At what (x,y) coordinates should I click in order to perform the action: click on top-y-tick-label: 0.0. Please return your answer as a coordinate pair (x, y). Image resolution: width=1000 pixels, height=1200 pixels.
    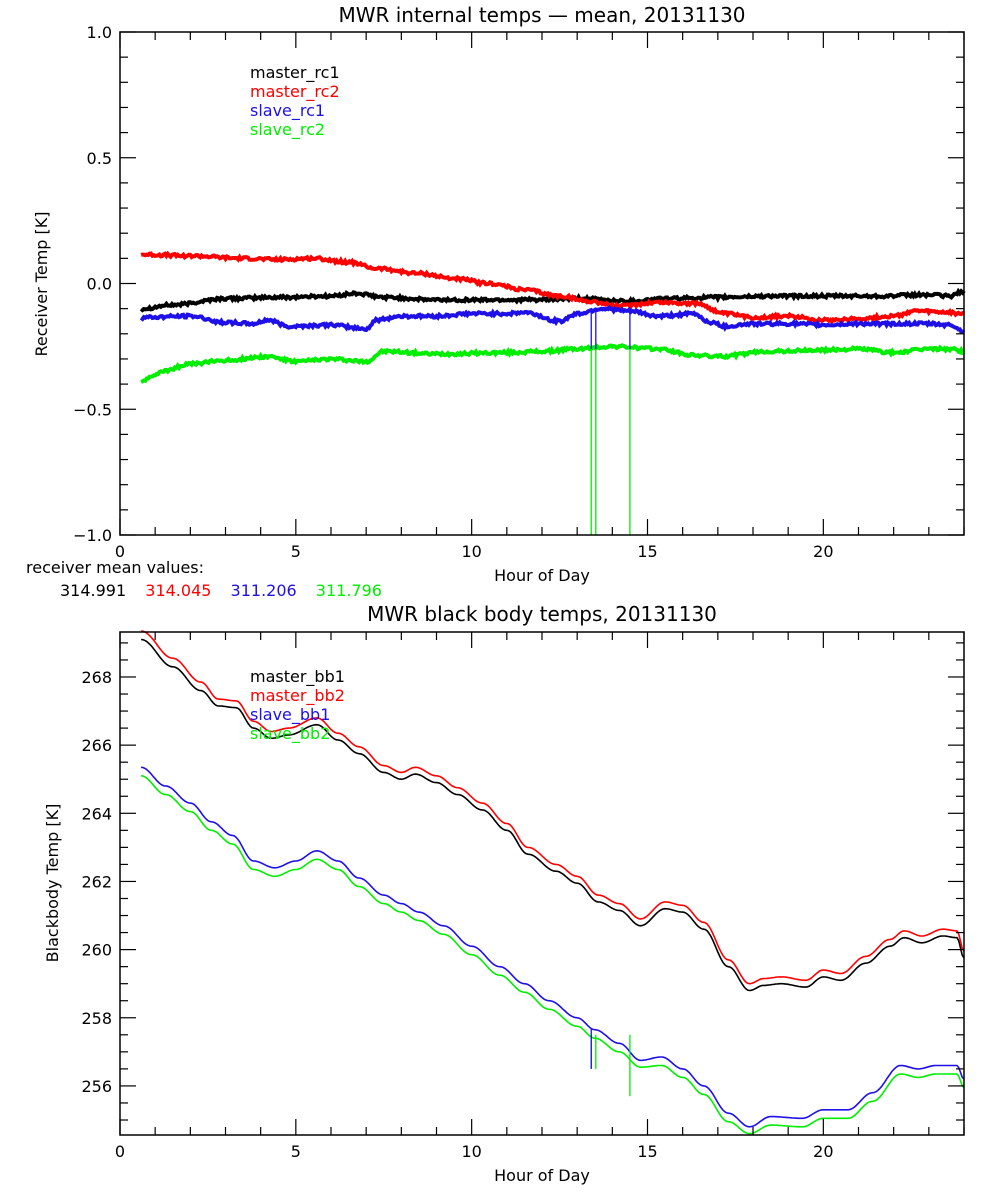
    Looking at the image, I should click on (99, 284).